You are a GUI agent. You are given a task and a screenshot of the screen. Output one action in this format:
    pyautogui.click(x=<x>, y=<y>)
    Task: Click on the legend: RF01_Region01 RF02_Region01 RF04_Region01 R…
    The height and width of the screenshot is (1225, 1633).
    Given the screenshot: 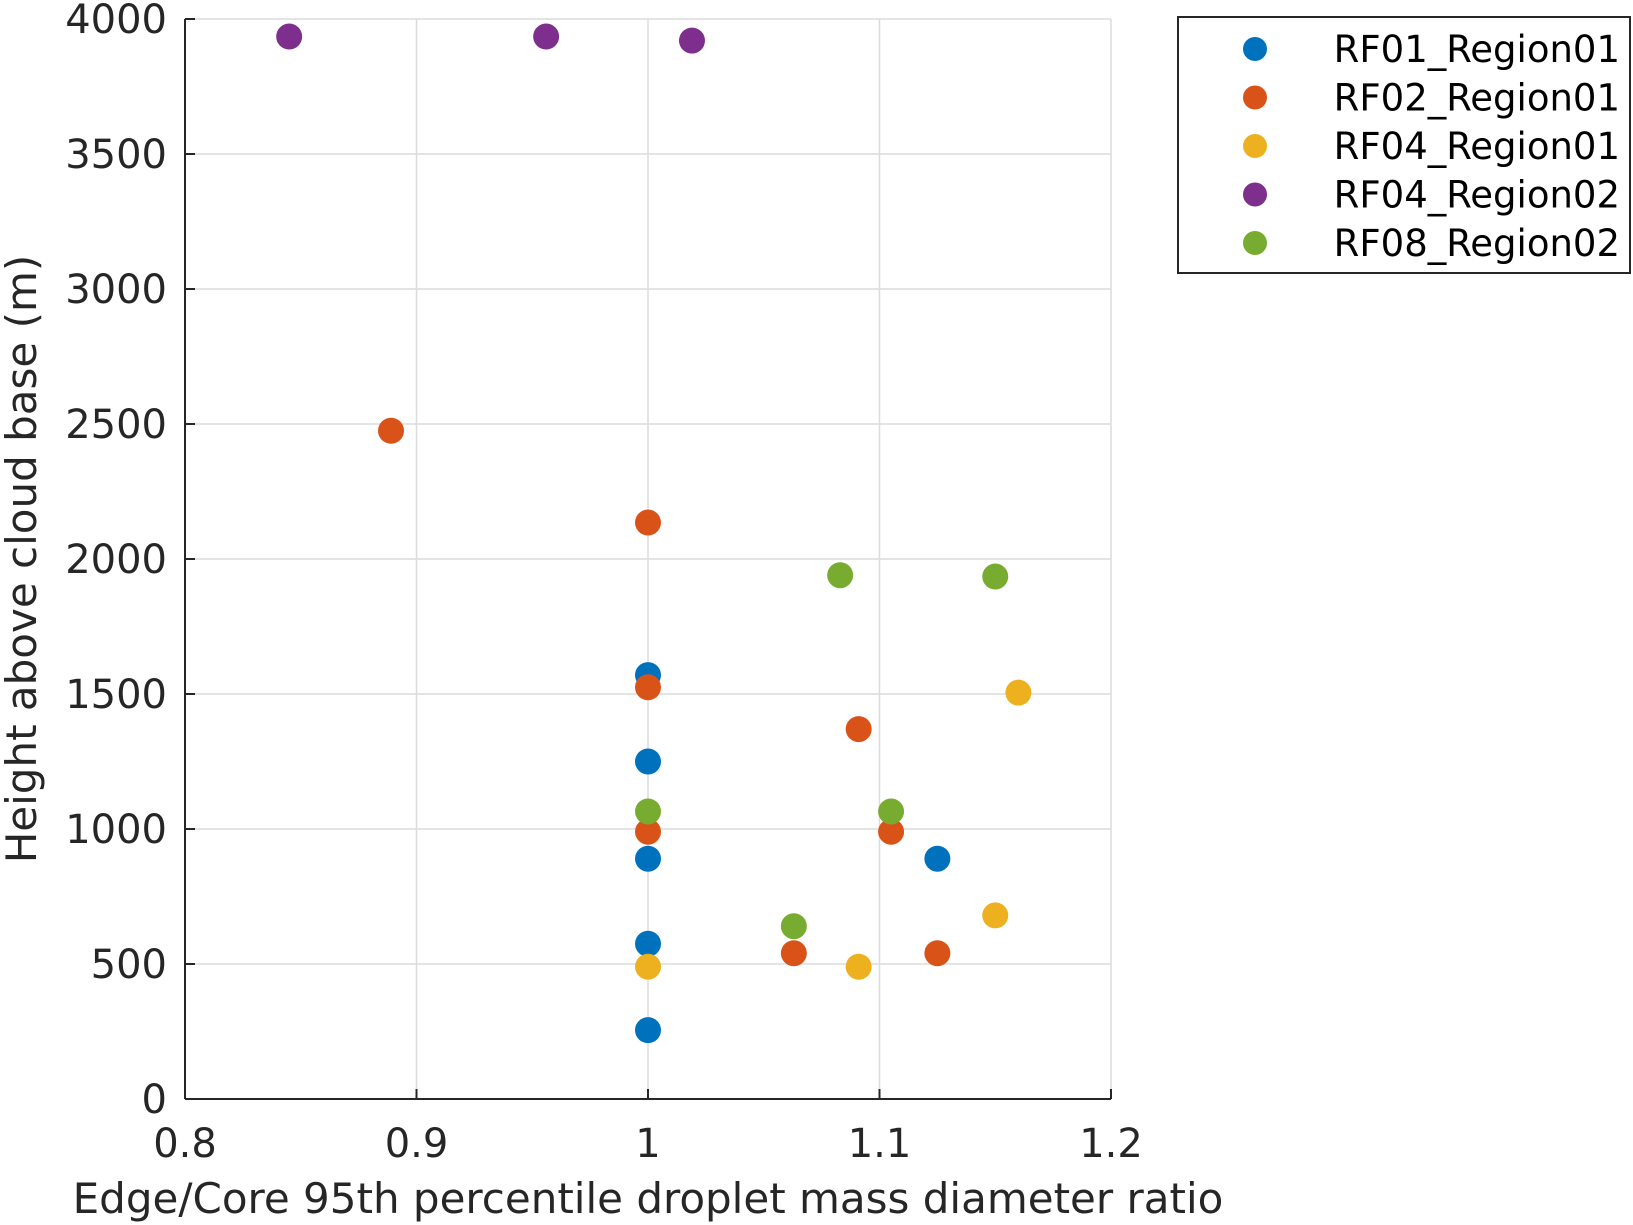 What is the action you would take?
    pyautogui.click(x=1404, y=145)
    